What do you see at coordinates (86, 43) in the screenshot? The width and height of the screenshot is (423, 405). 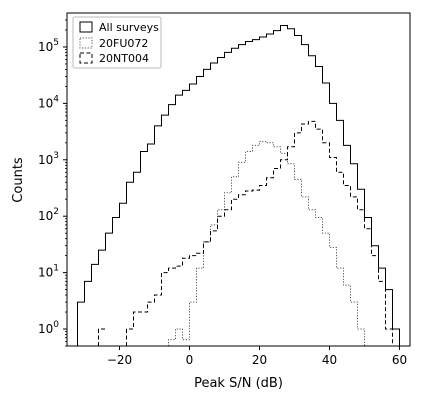 I see `legend-swatch-20fu072` at bounding box center [86, 43].